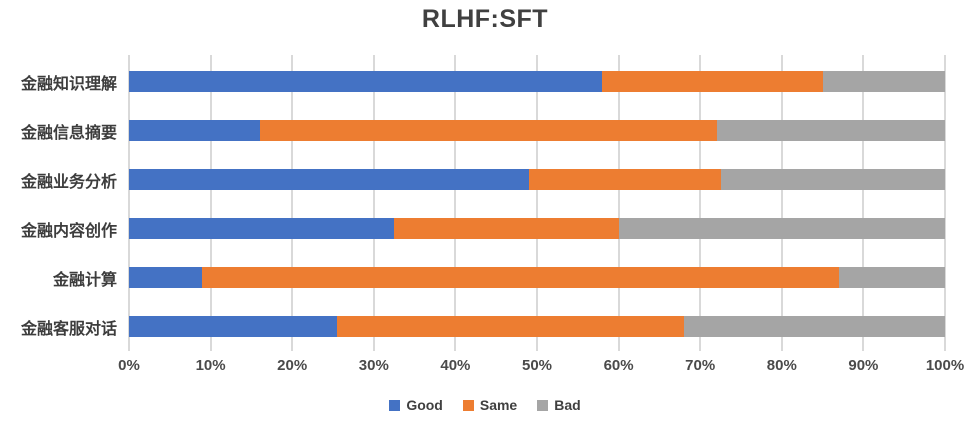  Describe the element at coordinates (68, 329) in the screenshot. I see `category-label: 金融客服对话` at that location.